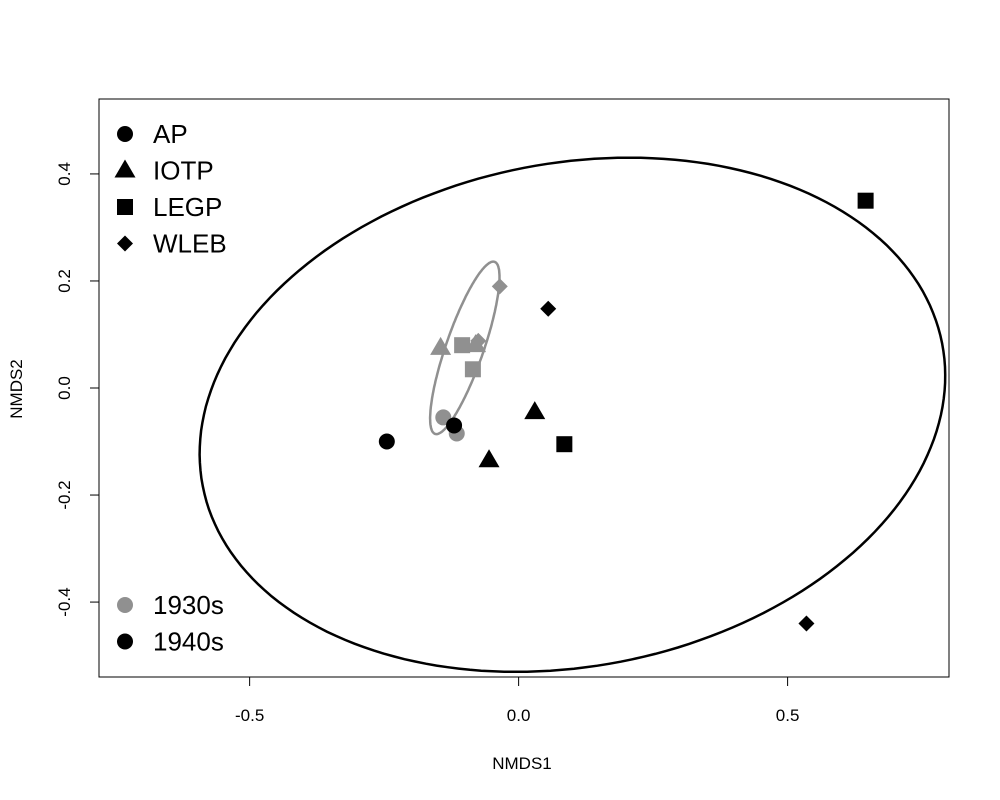 Image resolution: width=1000 pixels, height=800 pixels. What do you see at coordinates (16, 389) in the screenshot?
I see `y-axis-title: NMDS2` at bounding box center [16, 389].